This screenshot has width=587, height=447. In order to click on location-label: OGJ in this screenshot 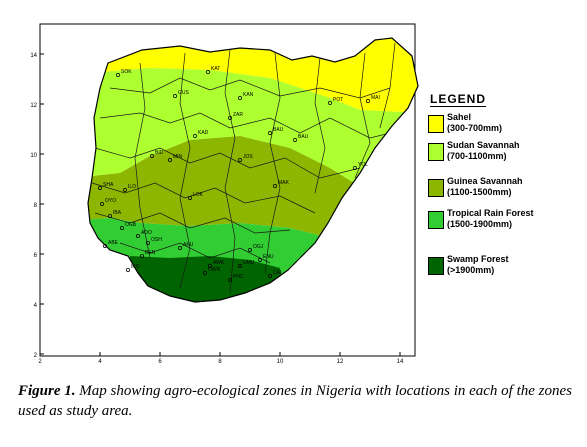, I will do `click(258, 247)`.